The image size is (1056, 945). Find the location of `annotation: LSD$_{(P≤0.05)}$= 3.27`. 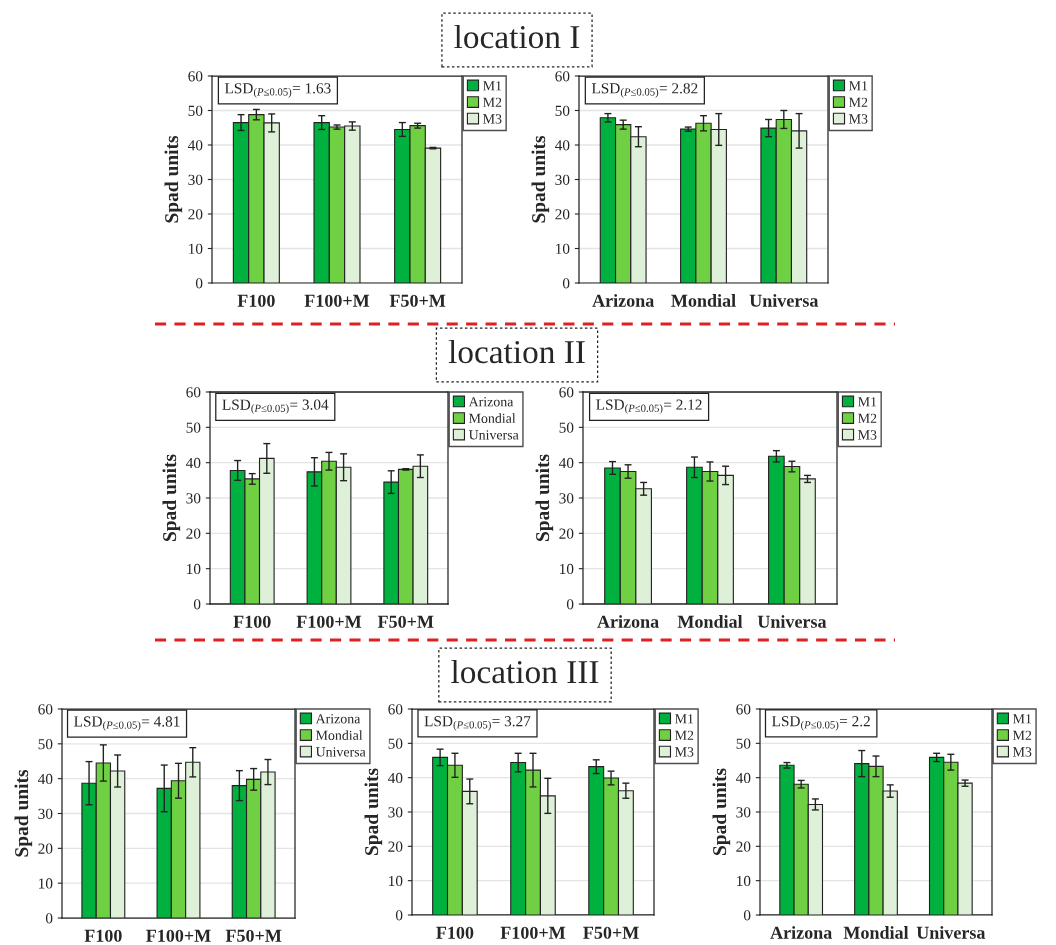

annotation: LSD$_{(P≤0.05)}$= 3.27 is located at coordinates (477, 723).